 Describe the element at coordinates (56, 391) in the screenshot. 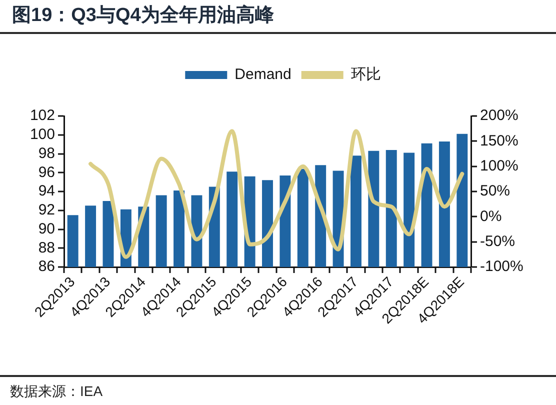

I see `source-note: 数据来源：IEA` at that location.